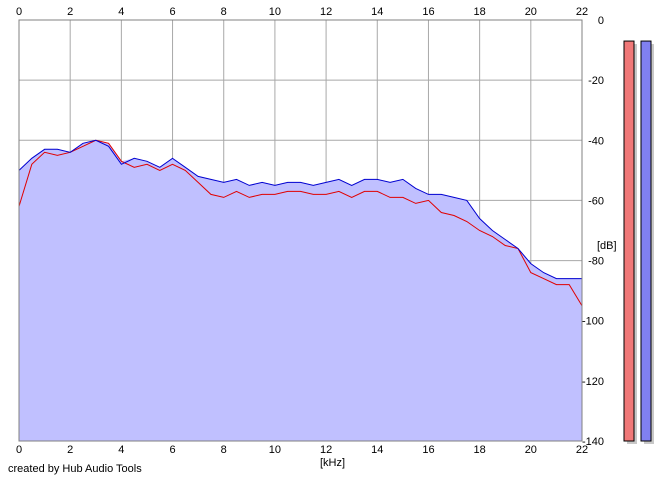 The width and height of the screenshot is (664, 481). What do you see at coordinates (224, 450) in the screenshot?
I see `x-tick-label-bottom: 8` at bounding box center [224, 450].